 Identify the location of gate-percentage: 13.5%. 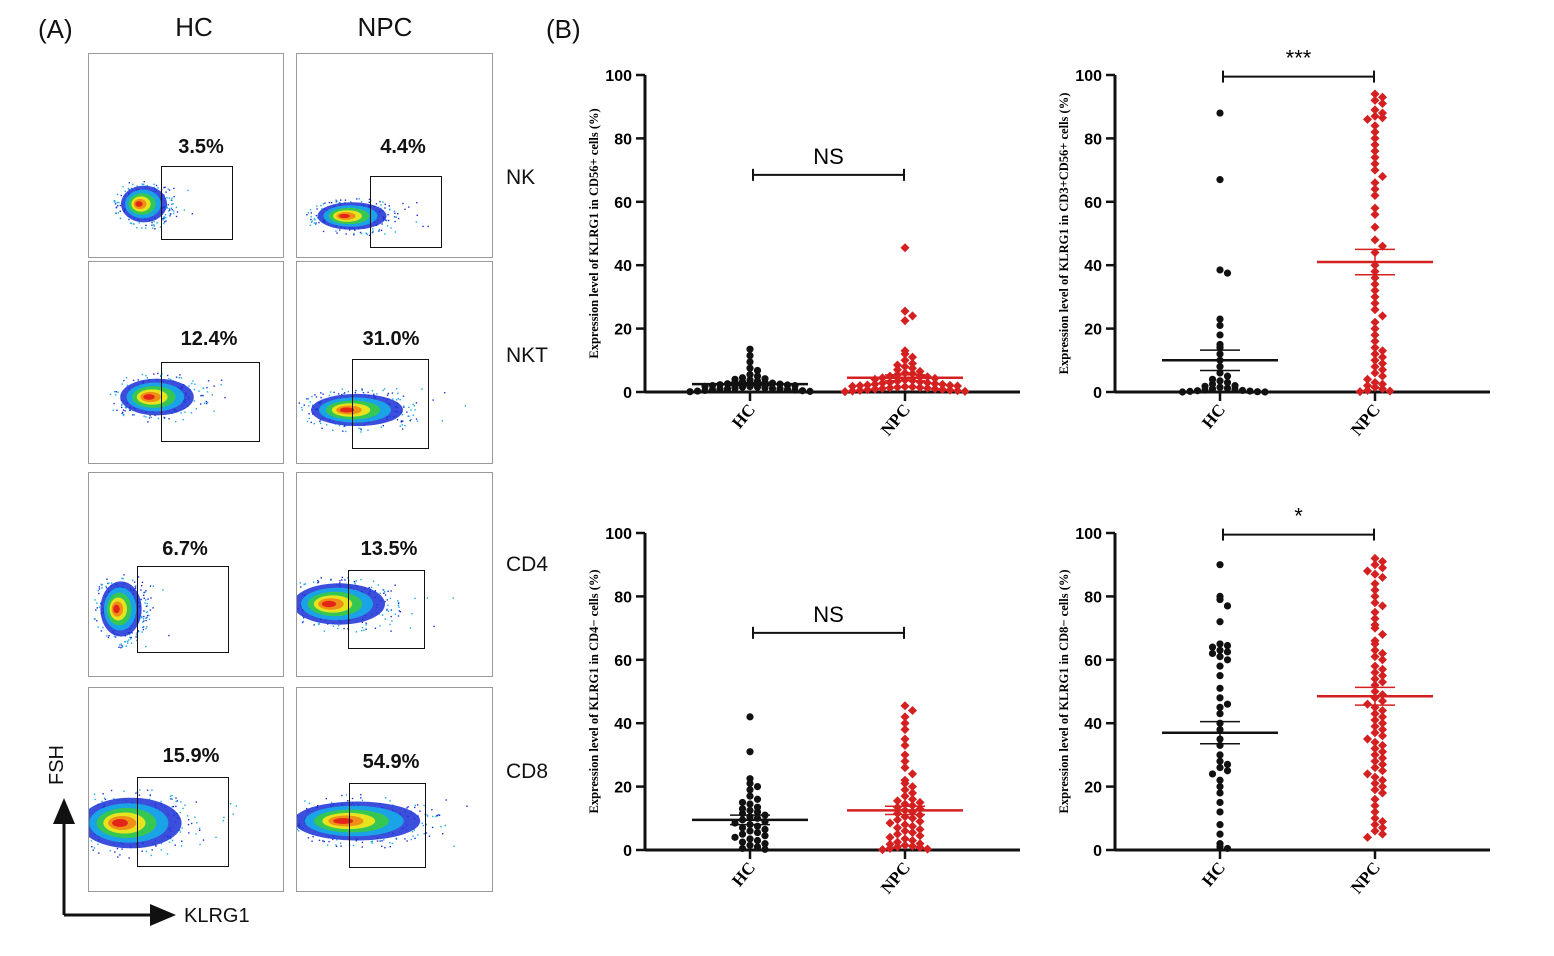
(389, 549).